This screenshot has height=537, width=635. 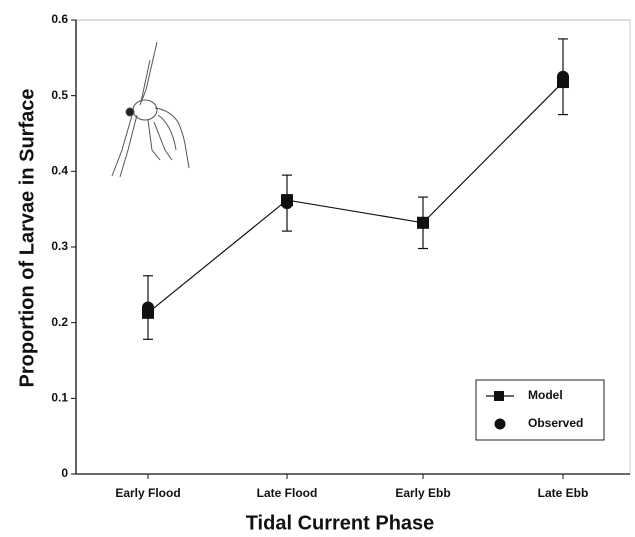 I want to click on y-tick-label: 0.4, so click(x=59, y=171).